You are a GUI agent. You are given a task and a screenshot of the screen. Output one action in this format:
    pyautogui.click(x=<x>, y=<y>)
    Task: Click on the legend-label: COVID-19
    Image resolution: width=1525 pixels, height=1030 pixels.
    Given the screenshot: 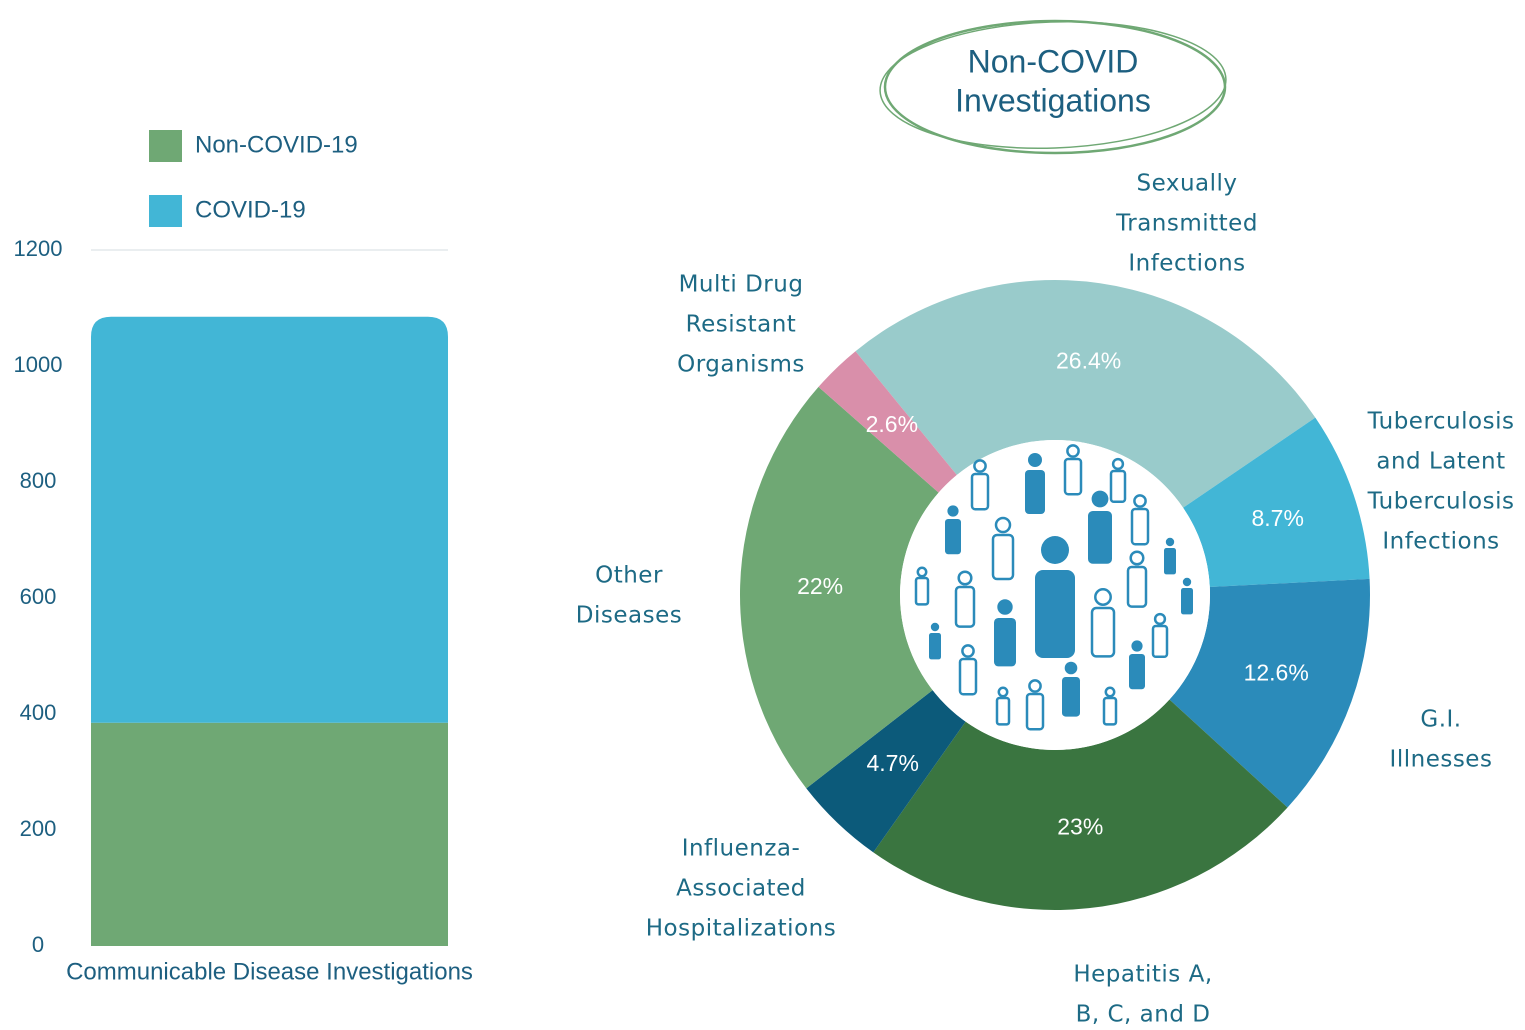 What is the action you would take?
    pyautogui.click(x=250, y=209)
    